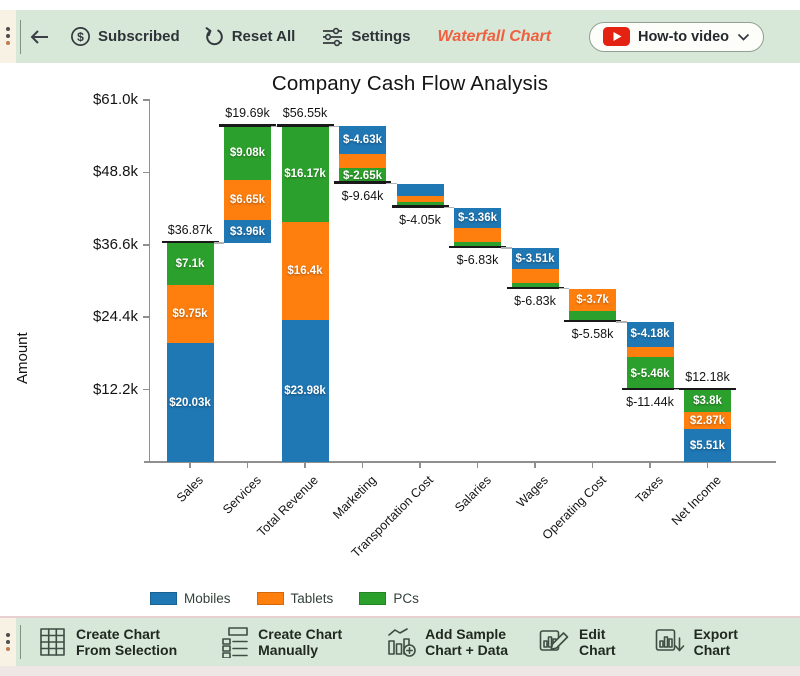 This screenshot has height=676, width=800. What do you see at coordinates (696, 501) in the screenshot?
I see `x-axis-label: Net Income` at bounding box center [696, 501].